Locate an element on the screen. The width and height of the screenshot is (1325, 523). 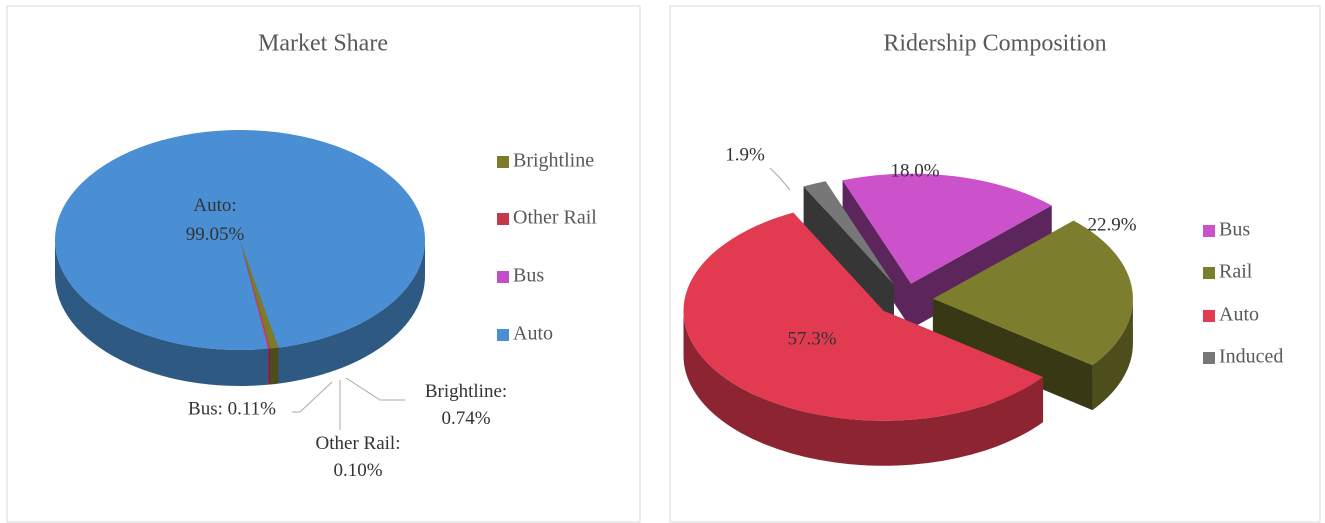
data-label: Auto: 99.05% is located at coordinates (215, 220).